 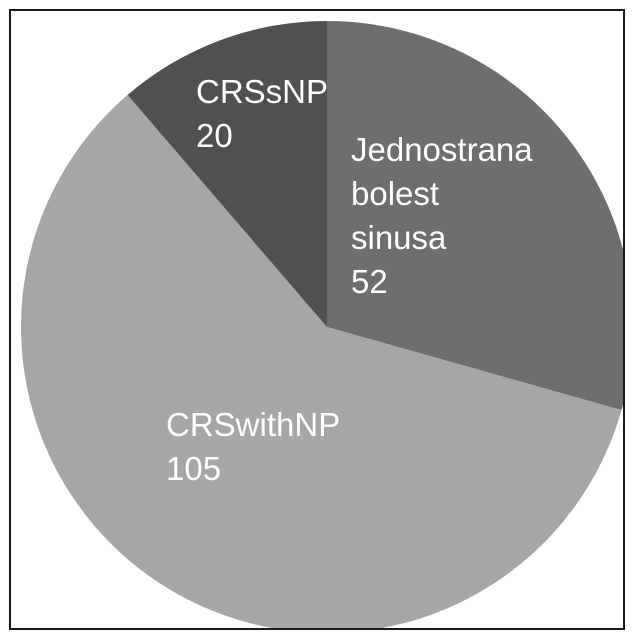 What do you see at coordinates (442, 149) in the screenshot?
I see `slice-name-label: Jednostrana` at bounding box center [442, 149].